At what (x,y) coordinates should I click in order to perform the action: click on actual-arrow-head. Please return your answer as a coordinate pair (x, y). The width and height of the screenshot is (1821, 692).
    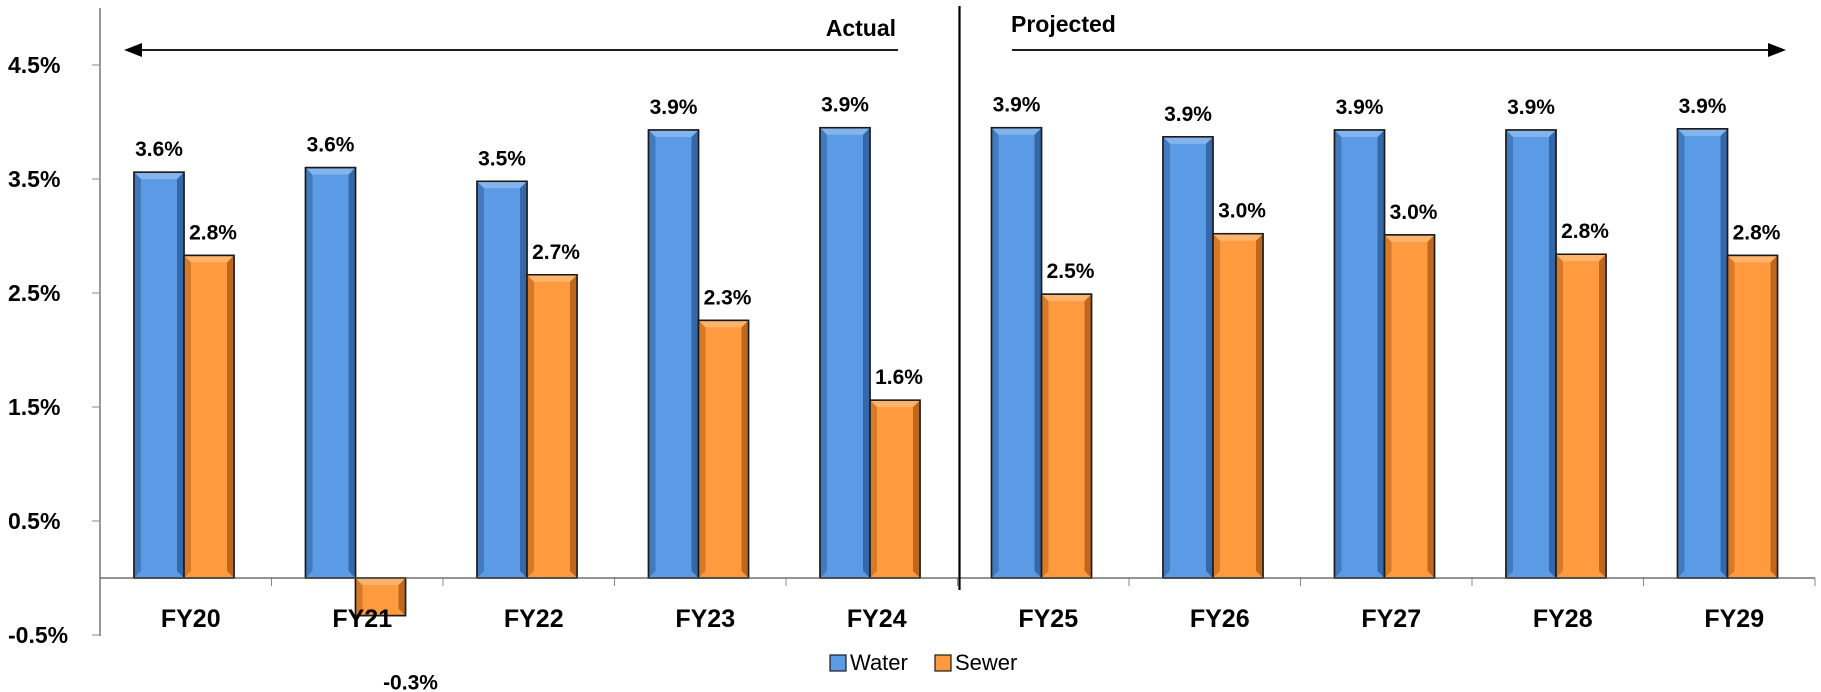
    Looking at the image, I should click on (133, 50).